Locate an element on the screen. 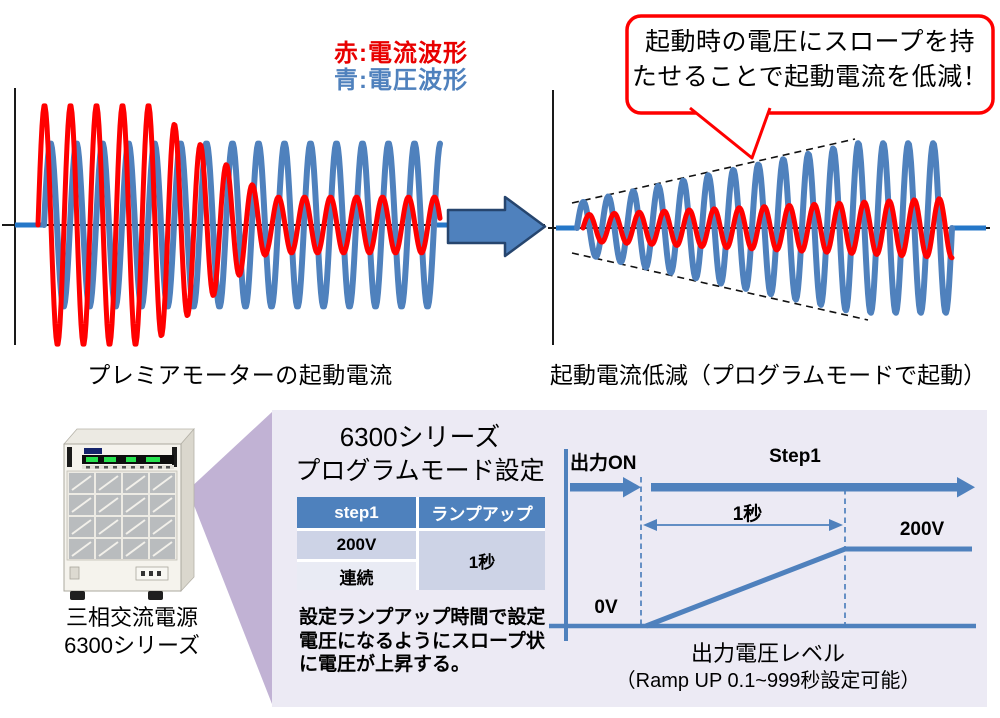 The height and width of the screenshot is (718, 1000). timing-high-level-label: 200V is located at coordinates (922, 529).